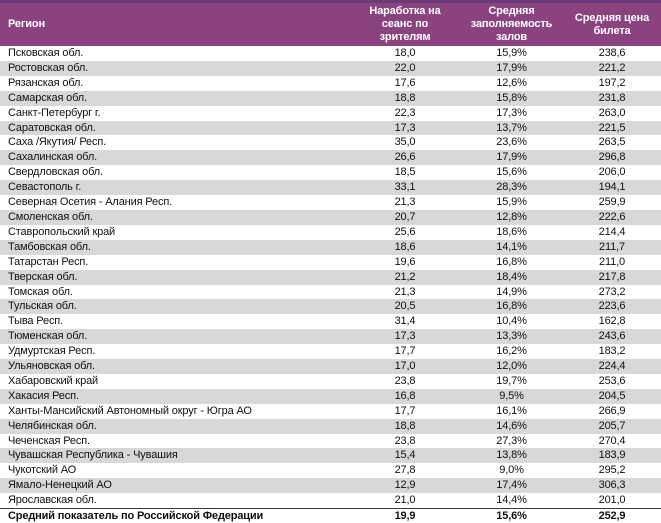 The image size is (661, 523). What do you see at coordinates (175, 456) in the screenshot?
I see `cell-region: Чувашская Республика - Чувашия` at bounding box center [175, 456].